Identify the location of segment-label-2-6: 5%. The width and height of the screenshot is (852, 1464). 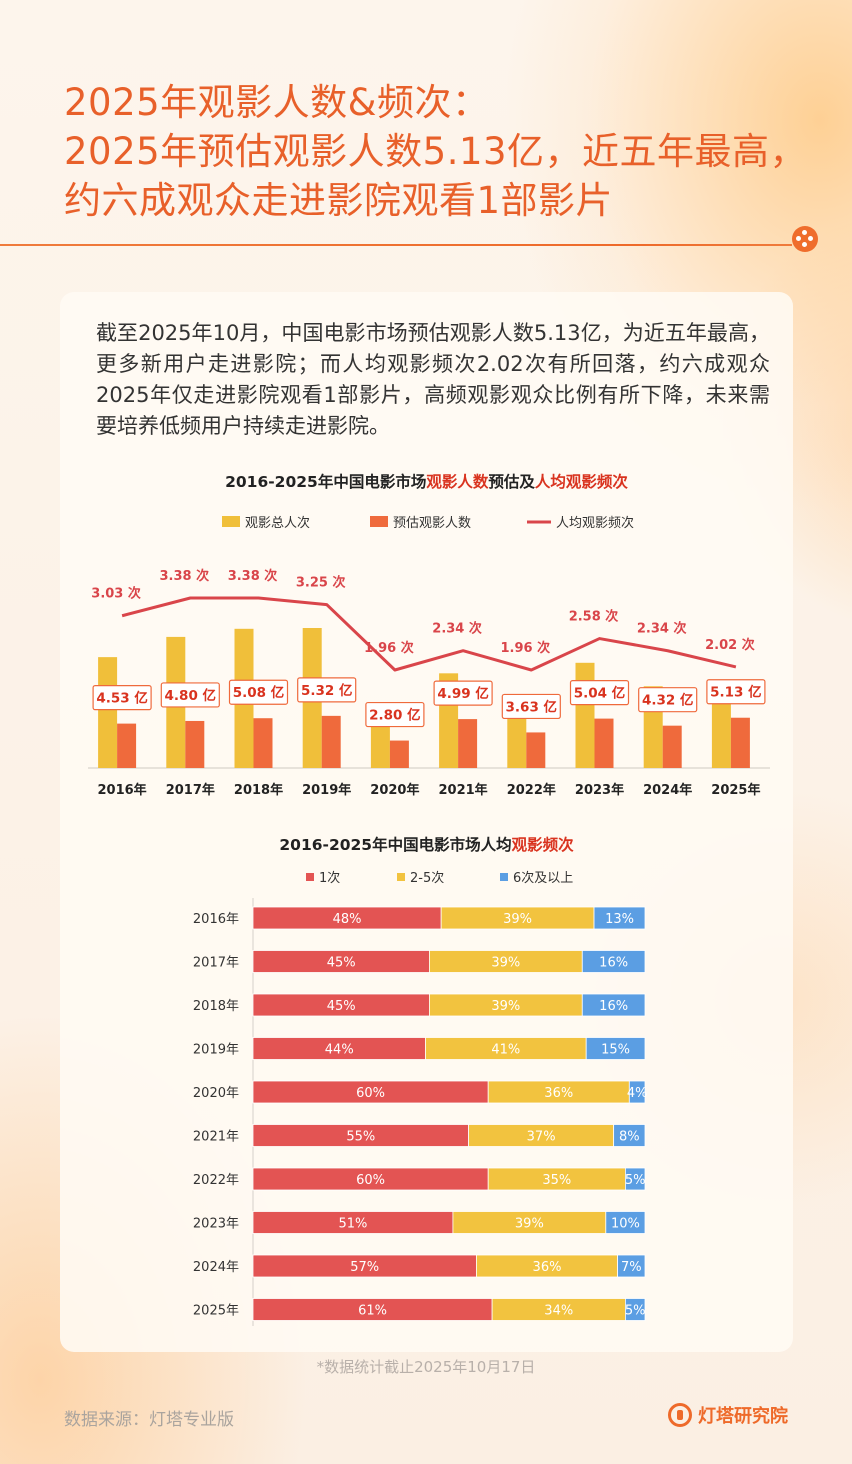
(635, 1180).